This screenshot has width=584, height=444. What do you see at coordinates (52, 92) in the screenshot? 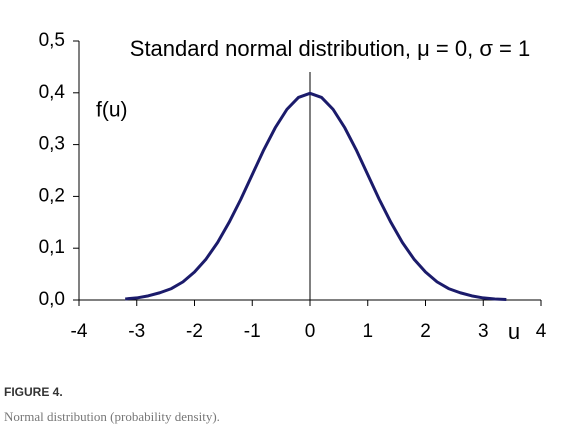
I see `y-tick-label: 0,4` at bounding box center [52, 92].